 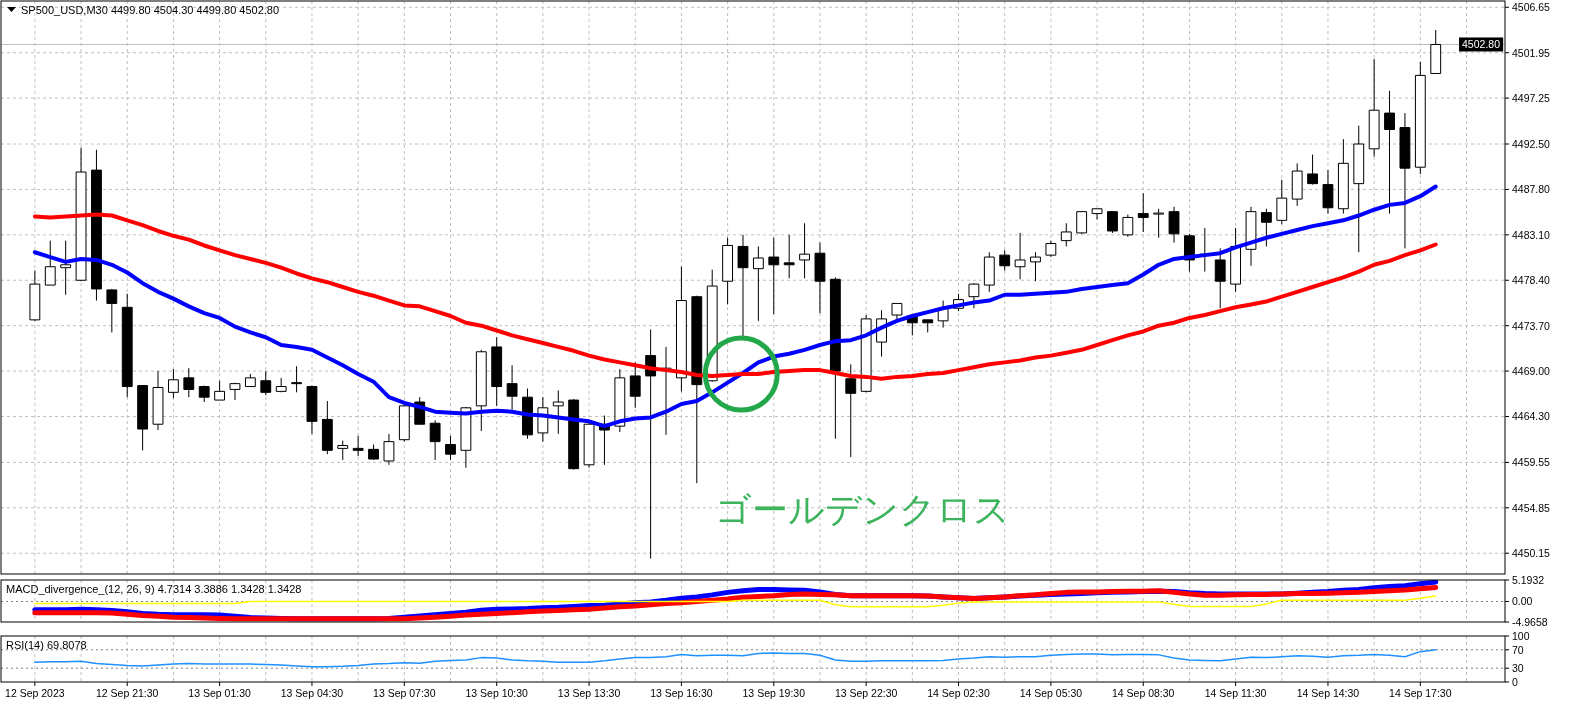 What do you see at coordinates (589, 693) in the screenshot?
I see `x-tick-label: 13 Sep 13:30` at bounding box center [589, 693].